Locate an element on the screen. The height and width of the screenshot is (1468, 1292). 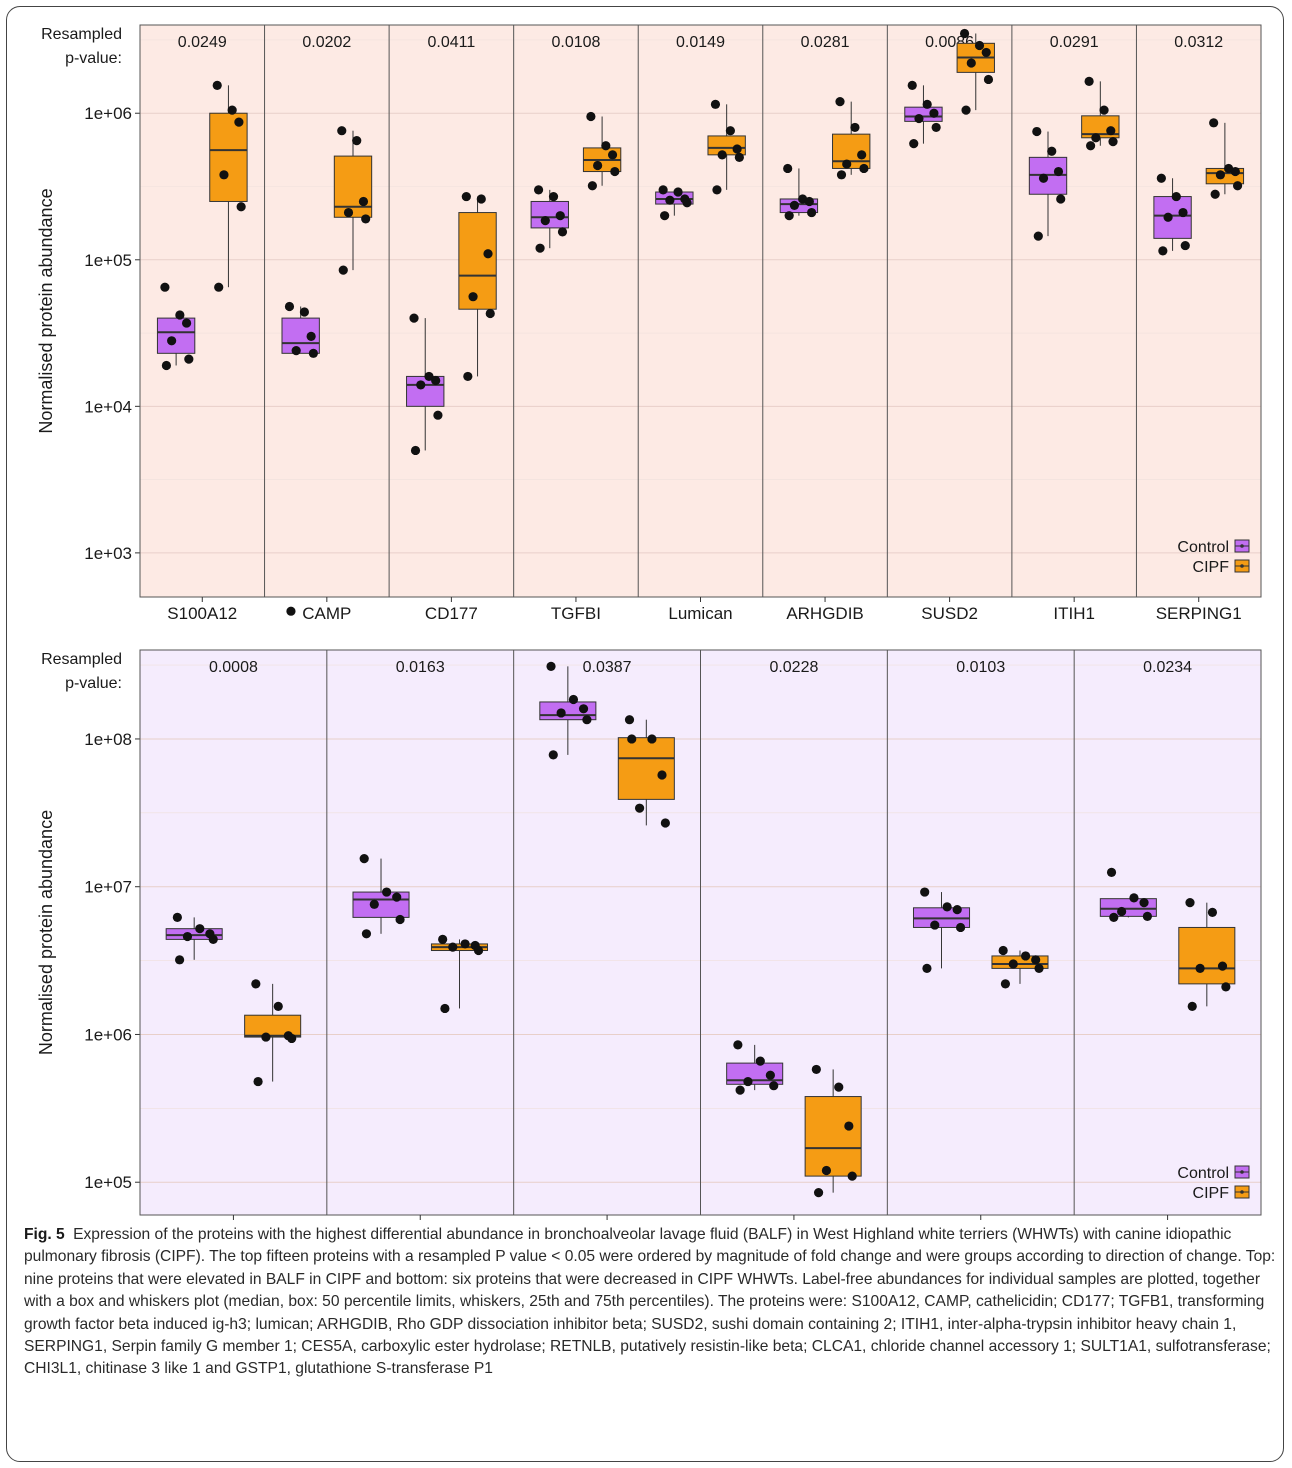
panel-label: CAMP is located at coordinates (326, 613).